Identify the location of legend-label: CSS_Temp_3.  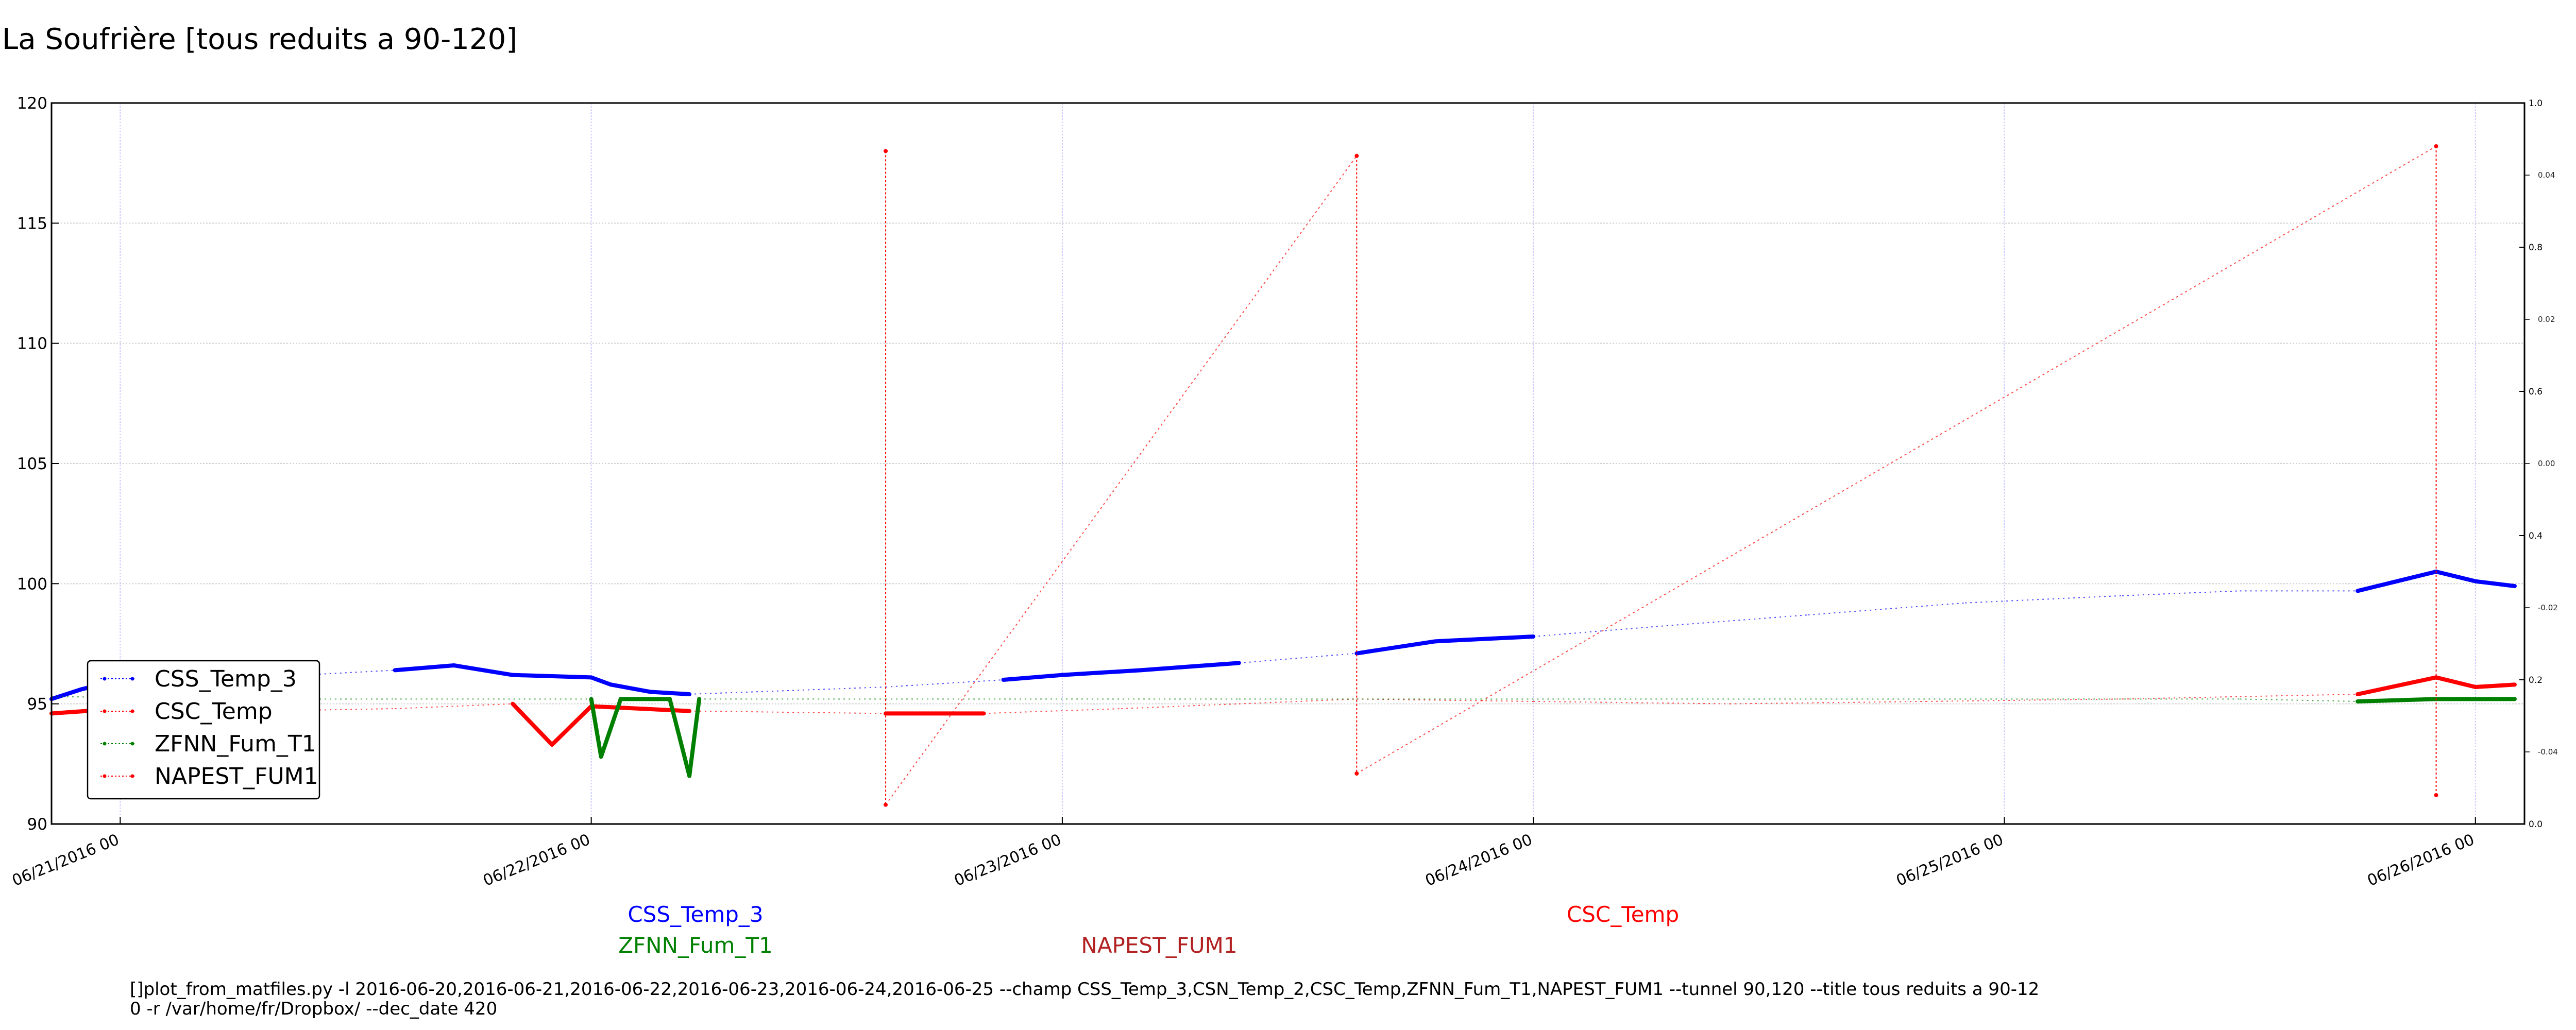
(226, 679).